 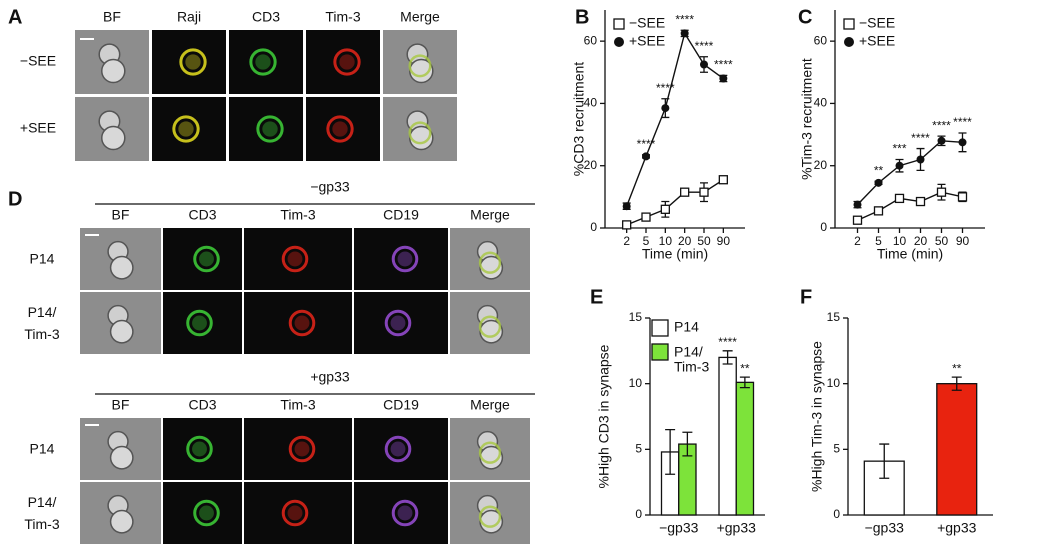 What do you see at coordinates (596, 297) in the screenshot?
I see `panel-label: E` at bounding box center [596, 297].